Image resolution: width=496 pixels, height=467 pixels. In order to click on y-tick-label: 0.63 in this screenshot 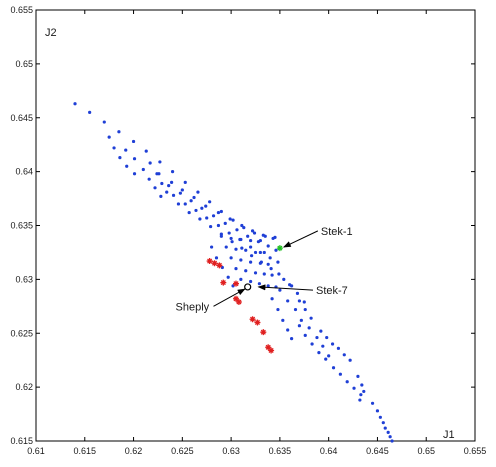, I will do `click(24, 279)`.